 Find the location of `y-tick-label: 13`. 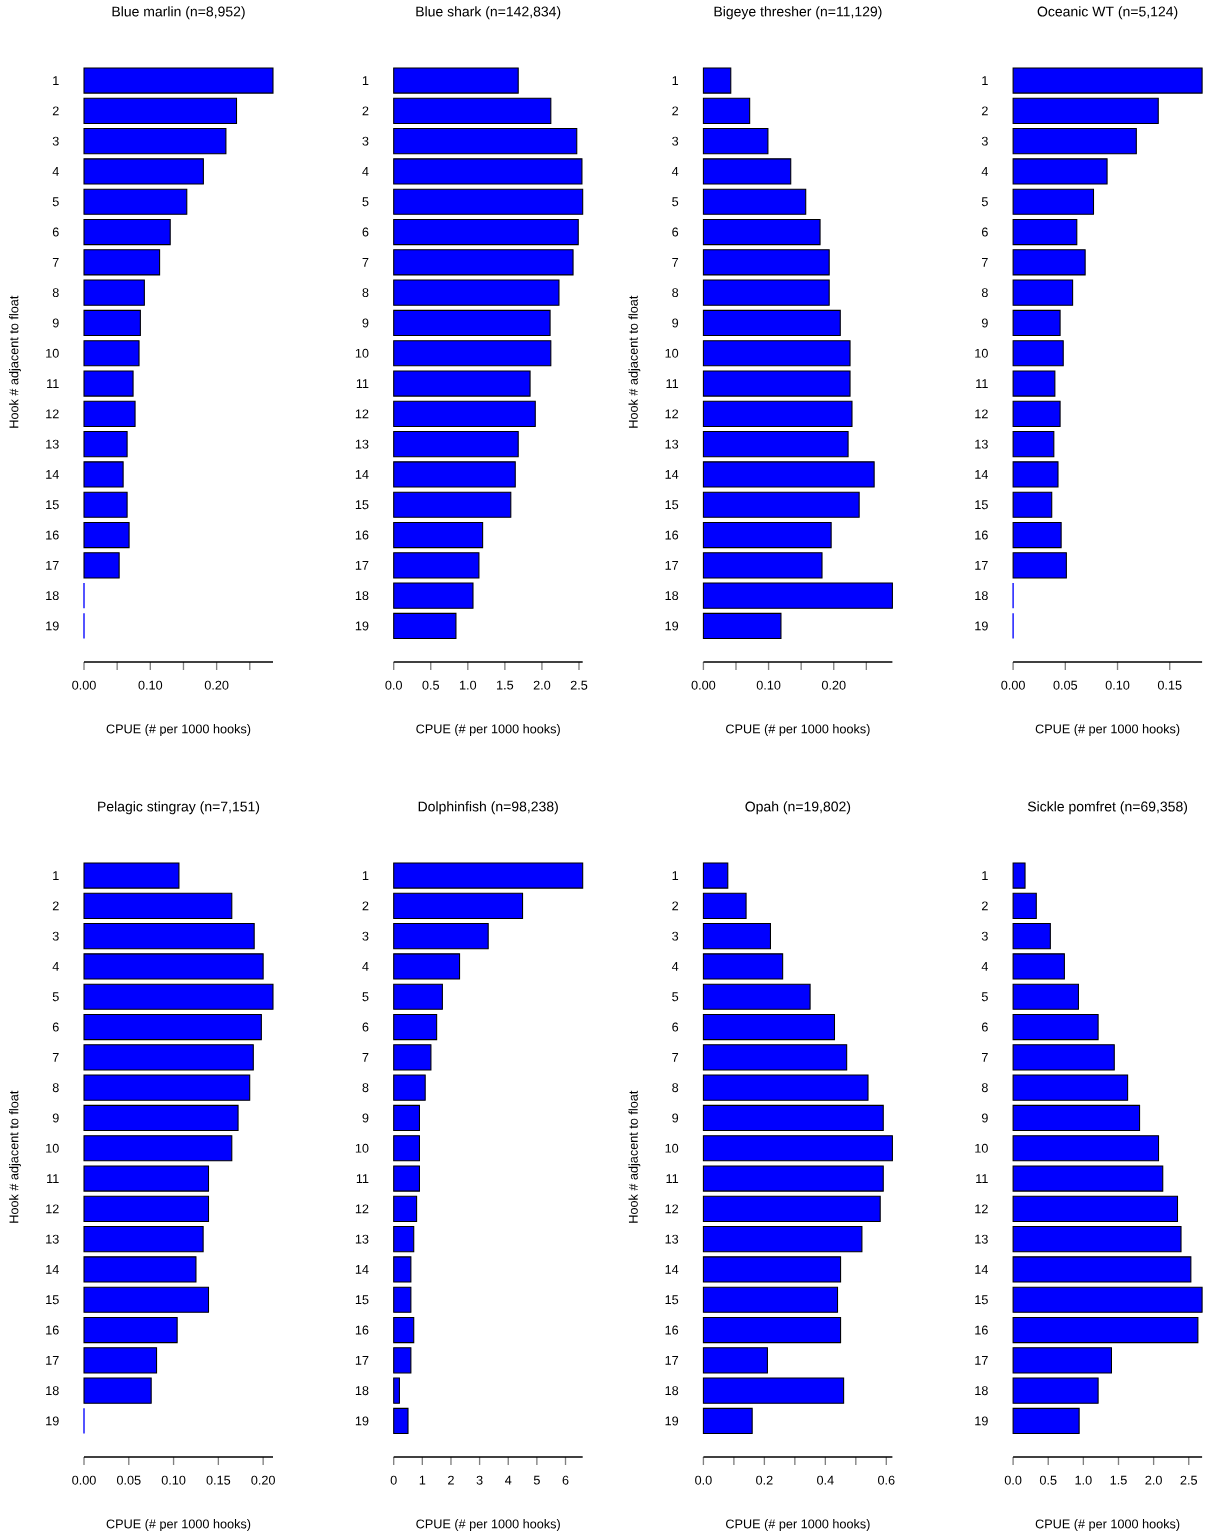

y-tick-label: 13 is located at coordinates (52, 444).